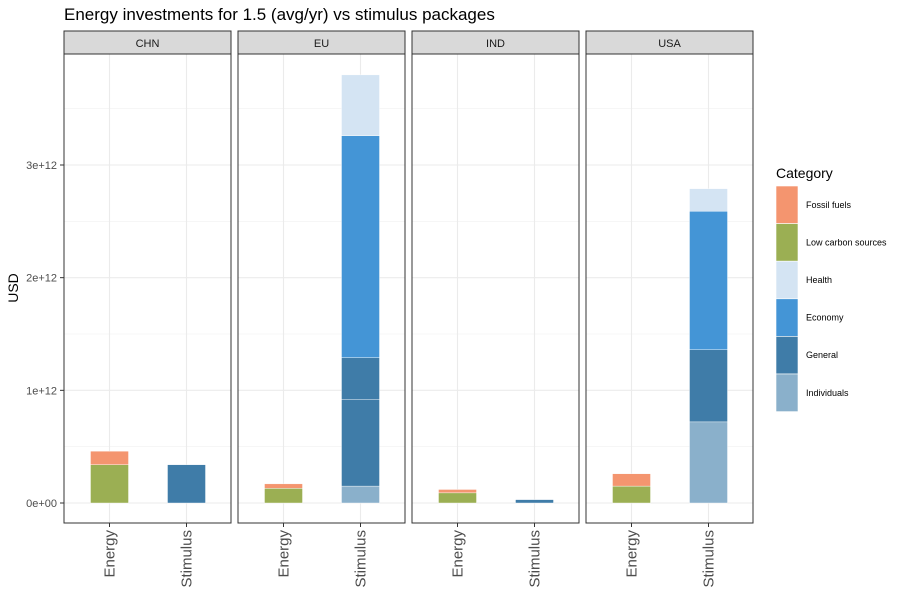 The image size is (904, 600). Describe the element at coordinates (804, 173) in the screenshot. I see `legend-title: Category` at that location.